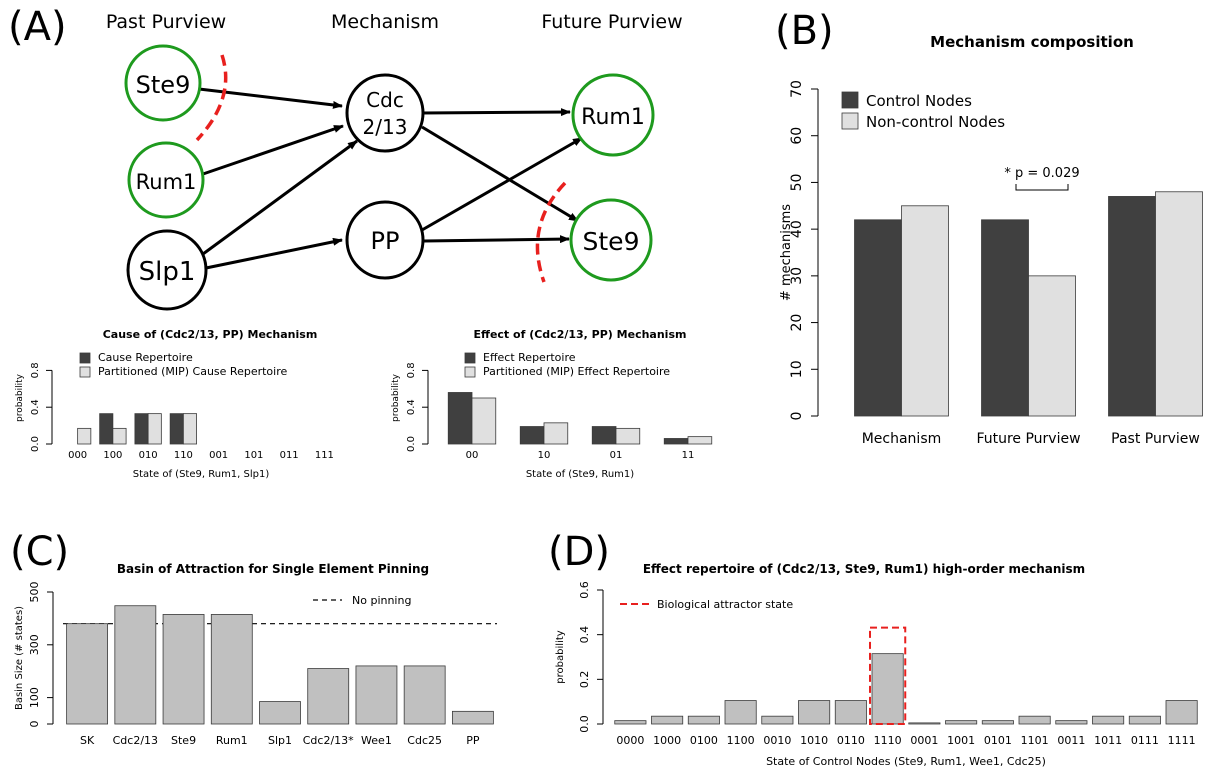  What do you see at coordinates (998, 740) in the screenshot?
I see `x-tick-label: 0101` at bounding box center [998, 740].